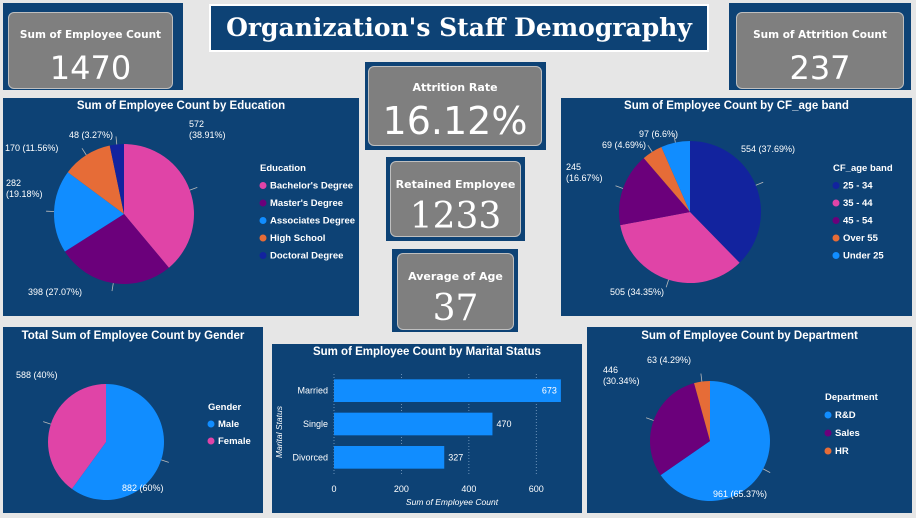  I want to click on age_band-data-label-under-25: 97 (6.6%), so click(658, 134).